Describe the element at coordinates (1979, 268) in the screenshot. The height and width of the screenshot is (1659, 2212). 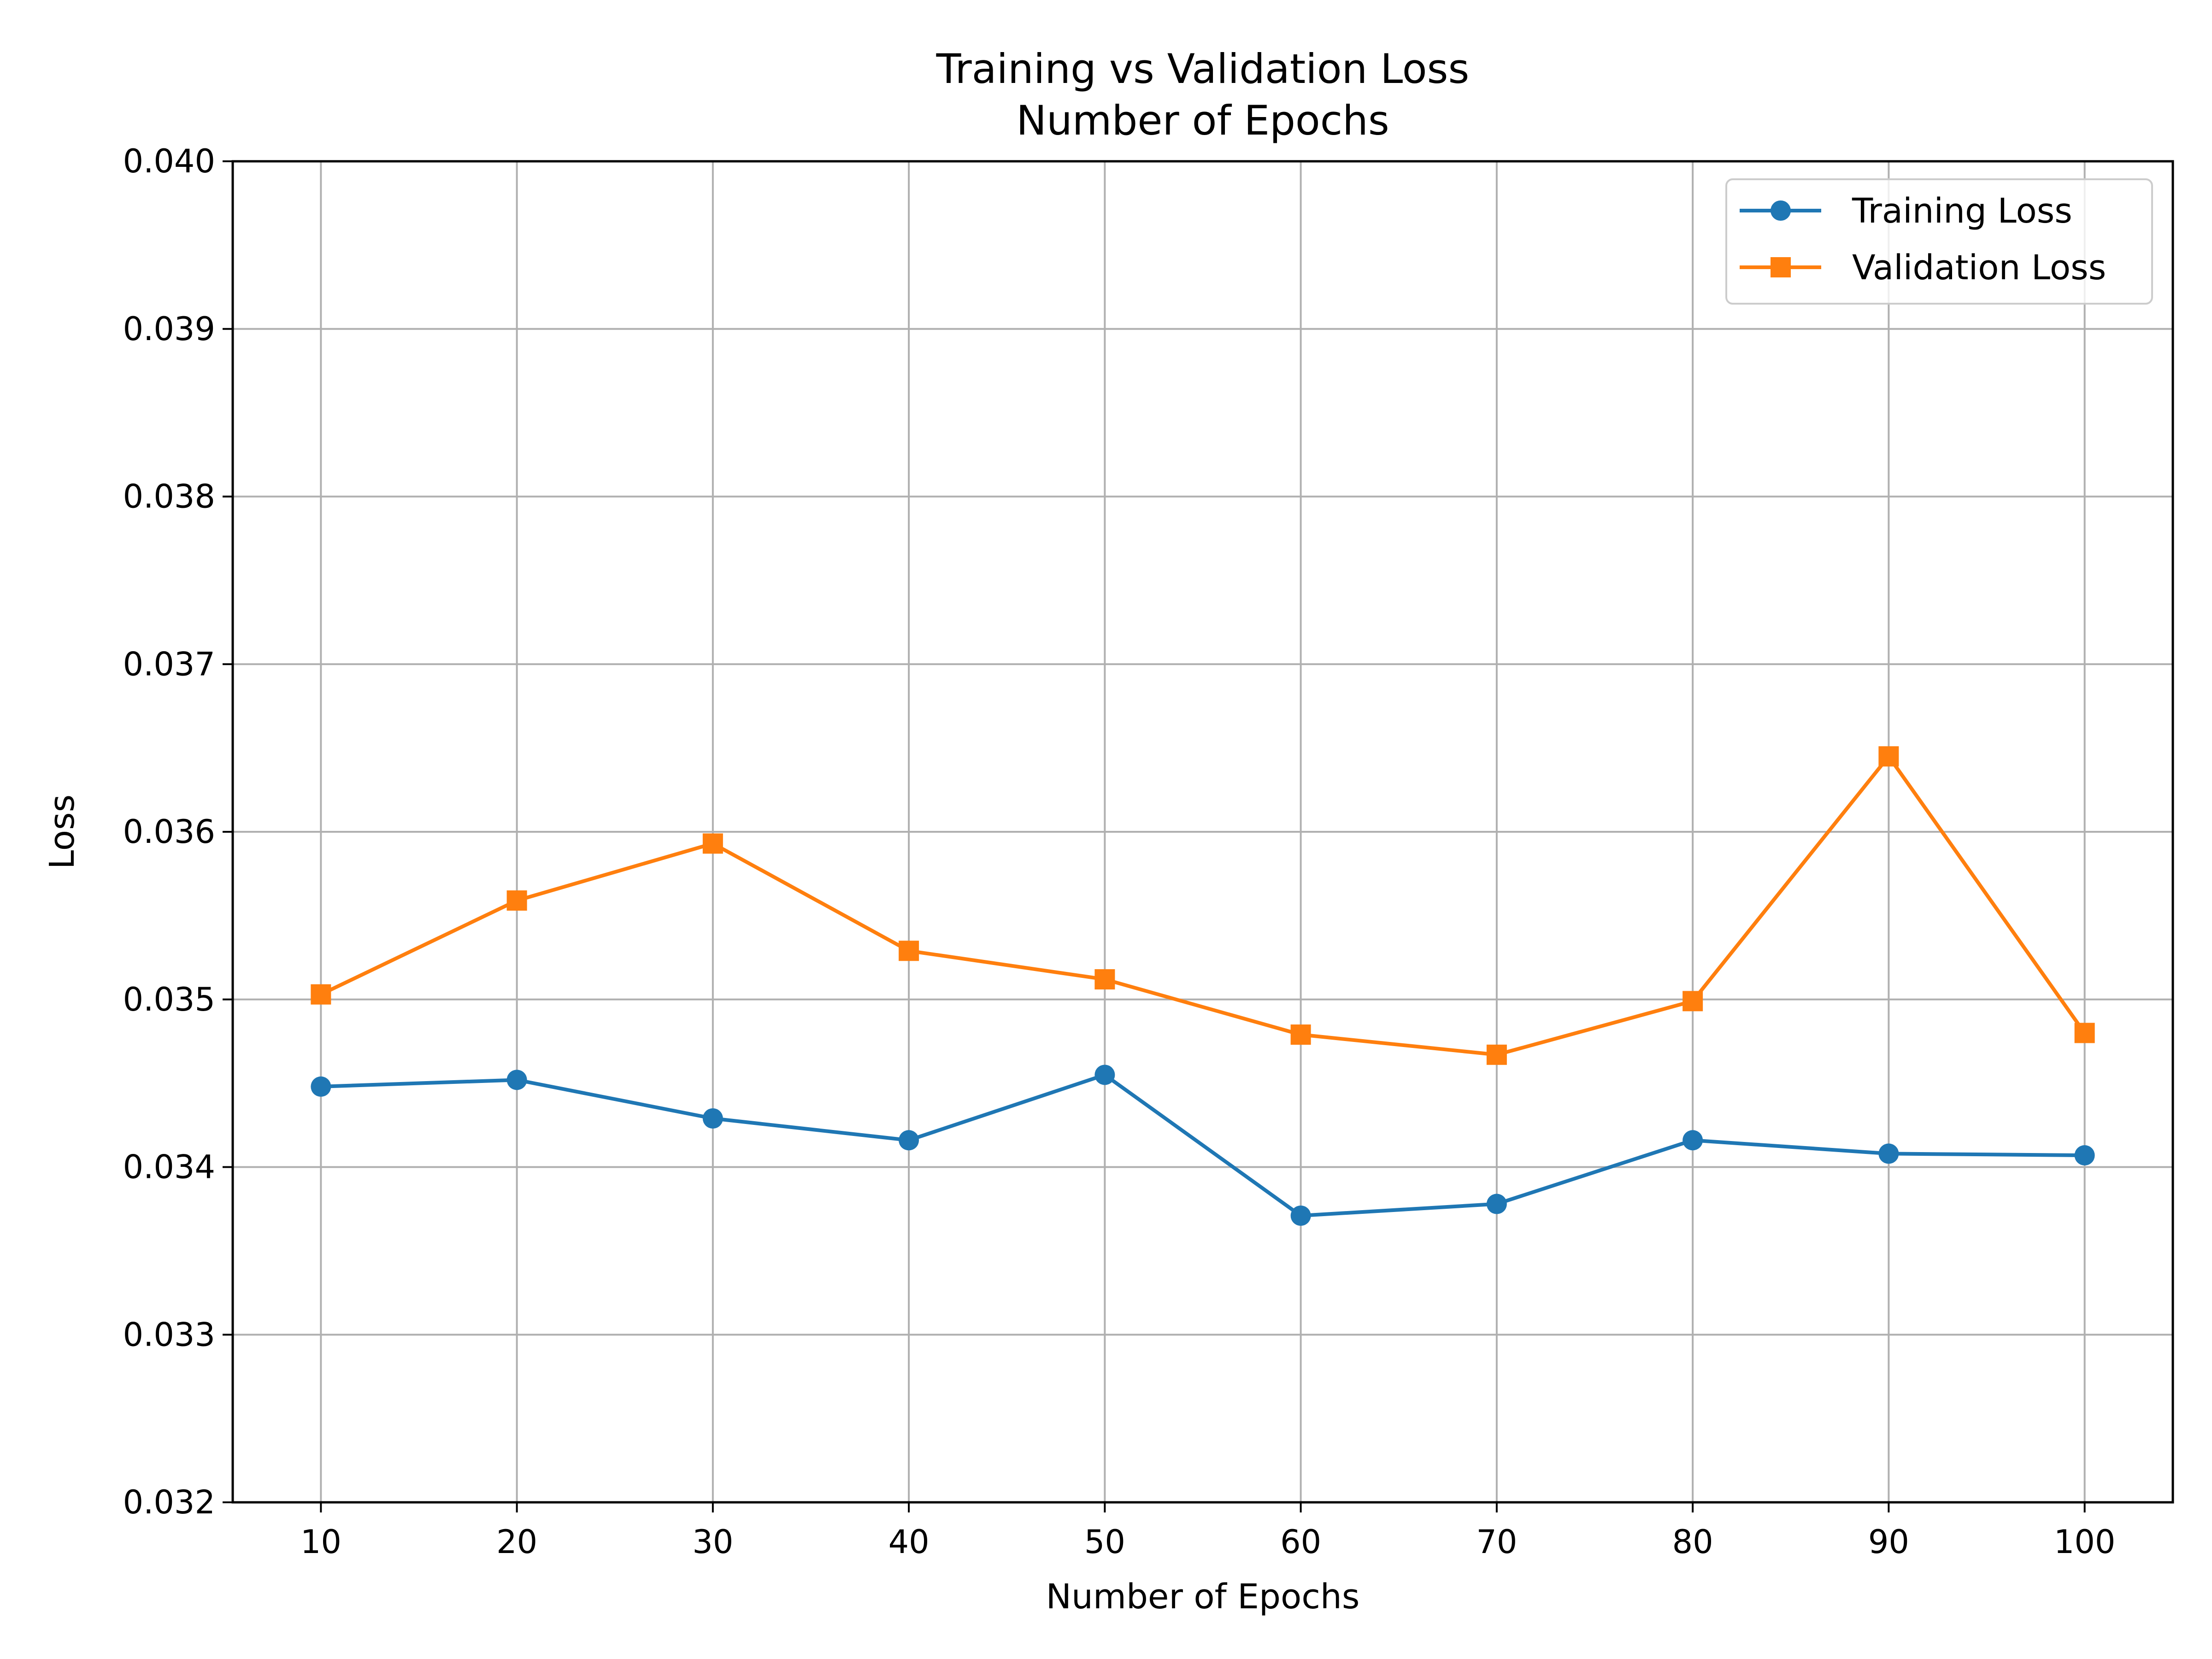
I see `legend-label-validation: Validation Loss` at that location.